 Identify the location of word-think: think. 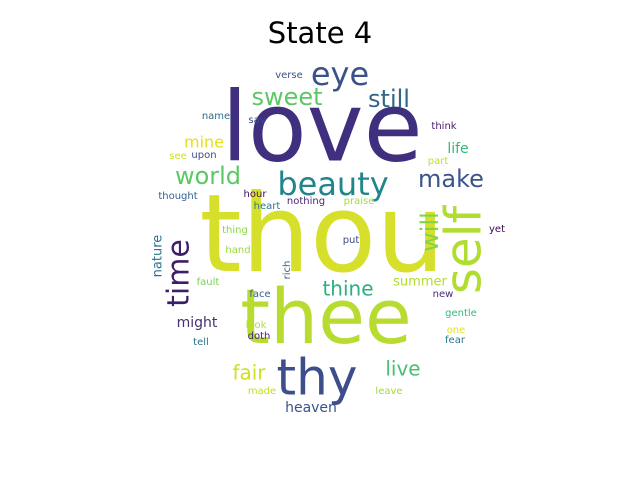
(443, 126).